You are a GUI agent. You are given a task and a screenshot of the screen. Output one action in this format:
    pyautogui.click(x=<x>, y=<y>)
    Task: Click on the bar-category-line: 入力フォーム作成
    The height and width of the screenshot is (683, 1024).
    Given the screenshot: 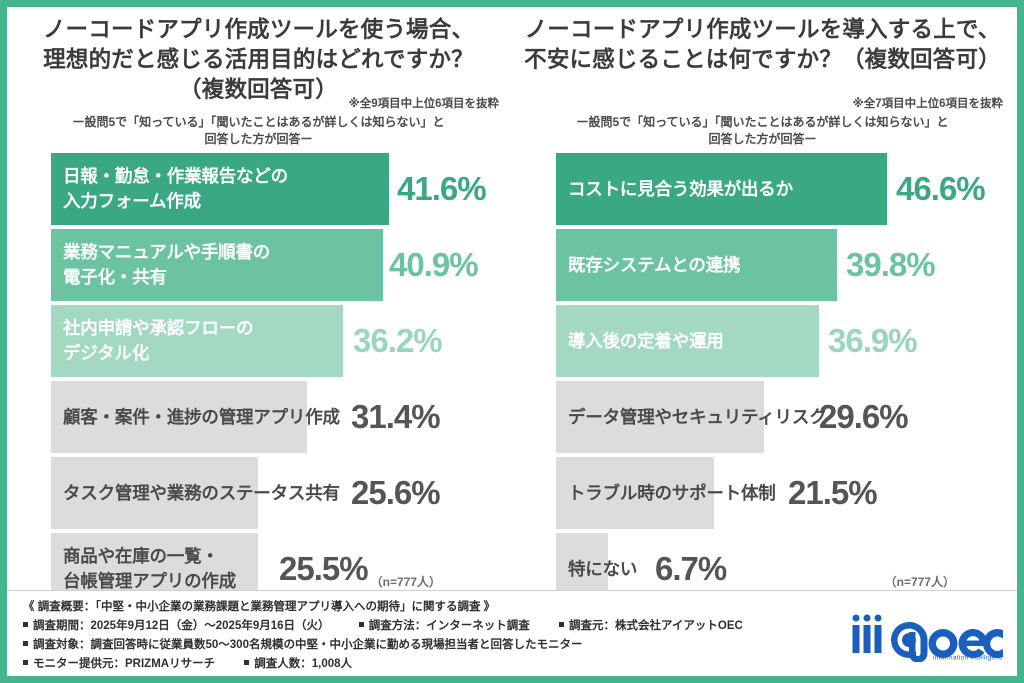 What is the action you would take?
    pyautogui.click(x=132, y=201)
    